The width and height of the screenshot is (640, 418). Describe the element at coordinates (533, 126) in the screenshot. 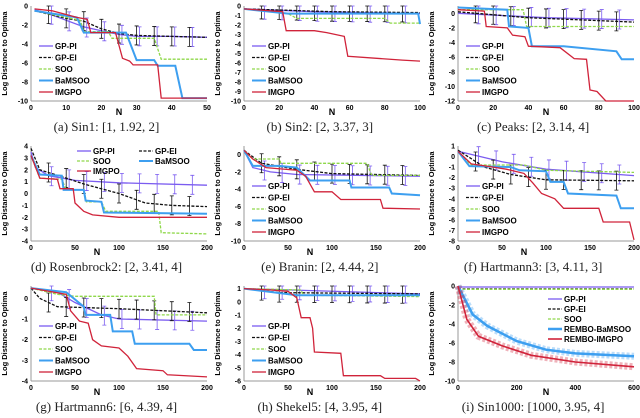

I see `subplot-caption: (c) Peaks: [2, 3.14, 4]` at that location.